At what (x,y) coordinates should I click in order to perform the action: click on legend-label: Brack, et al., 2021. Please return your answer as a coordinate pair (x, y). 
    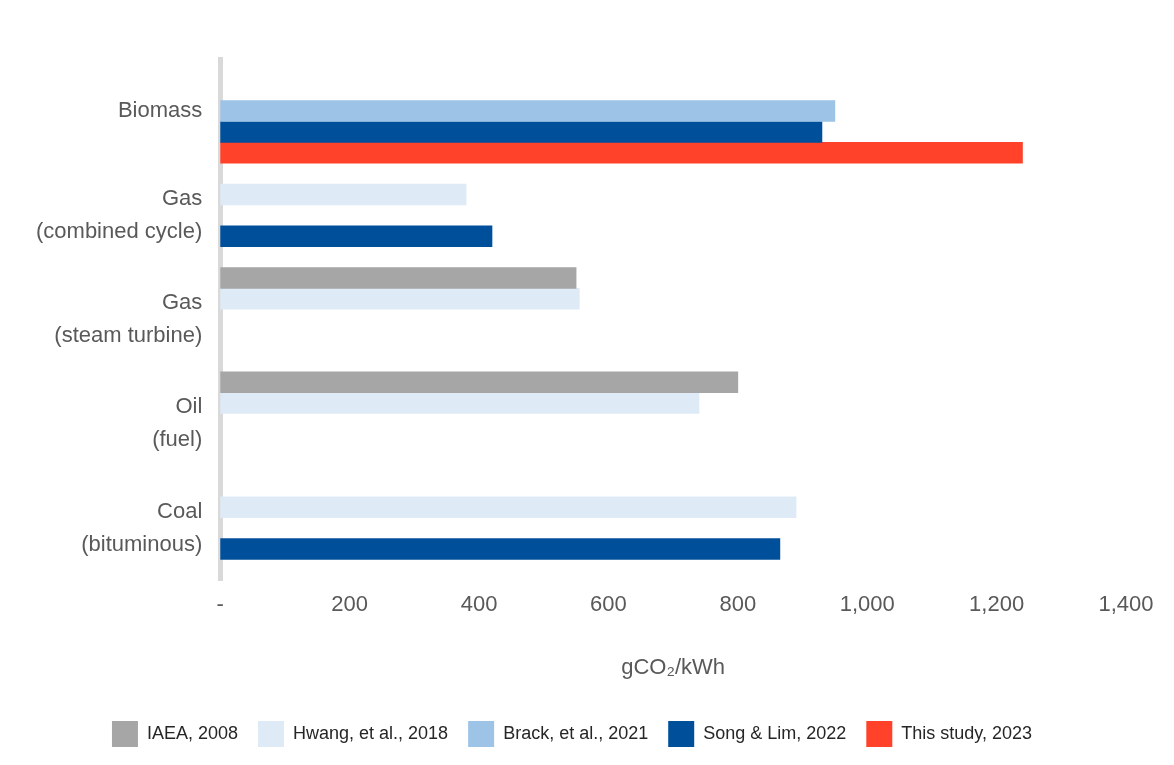
    Looking at the image, I should click on (576, 732).